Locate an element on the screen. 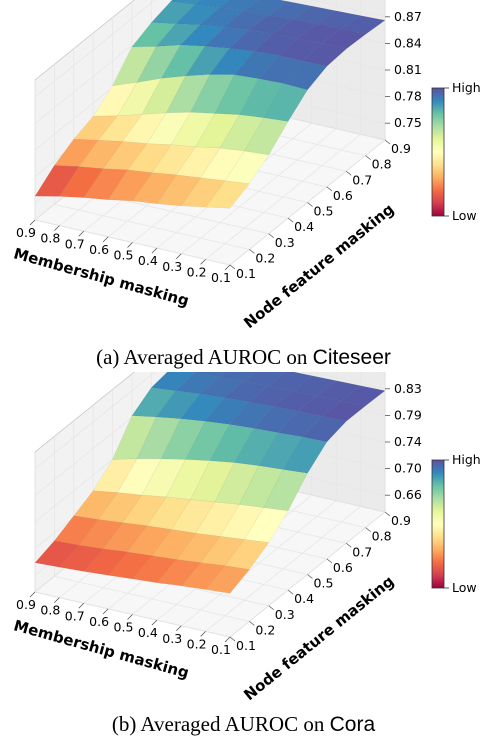 This screenshot has width=487, height=742. caption-prefix: (b) Averaged AUROC on is located at coordinates (220, 724).